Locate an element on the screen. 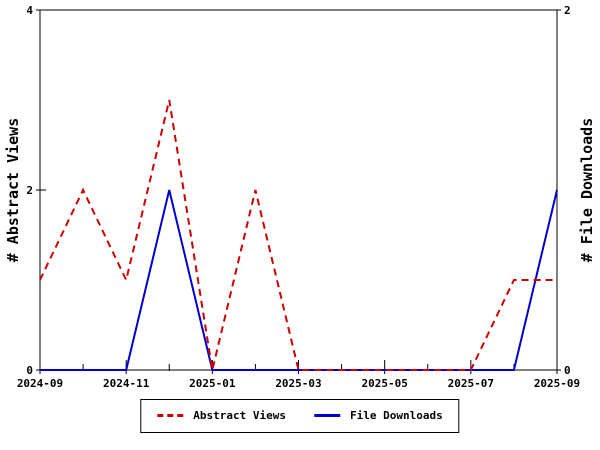  x-tick-label-2024-09: 2024-09 is located at coordinates (40, 383).